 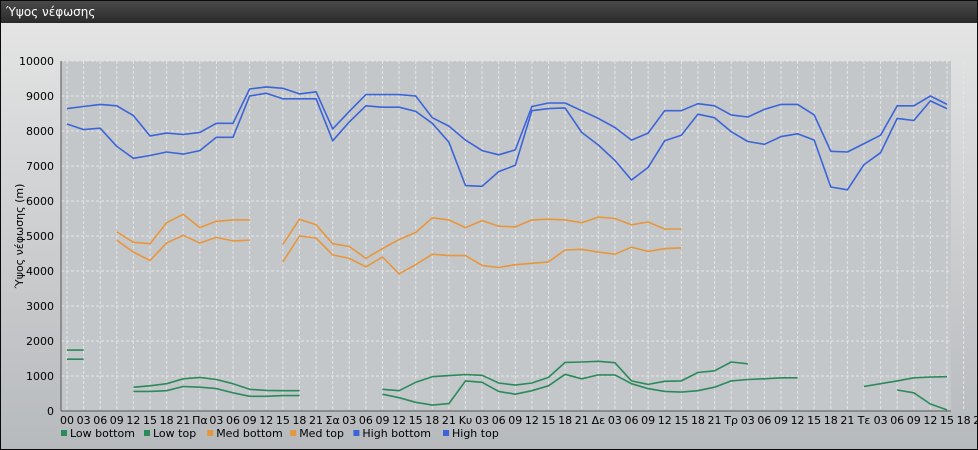 What do you see at coordinates (40, 271) in the screenshot?
I see `y-tick-label: 4000` at bounding box center [40, 271].